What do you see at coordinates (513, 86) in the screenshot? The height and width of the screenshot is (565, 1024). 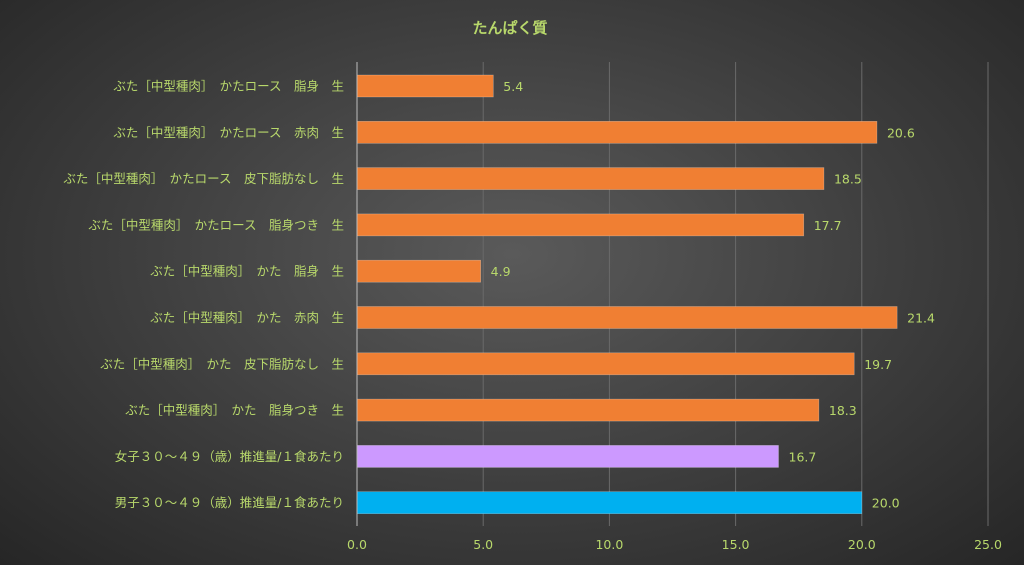 I see `data-label: 5.4` at bounding box center [513, 86].